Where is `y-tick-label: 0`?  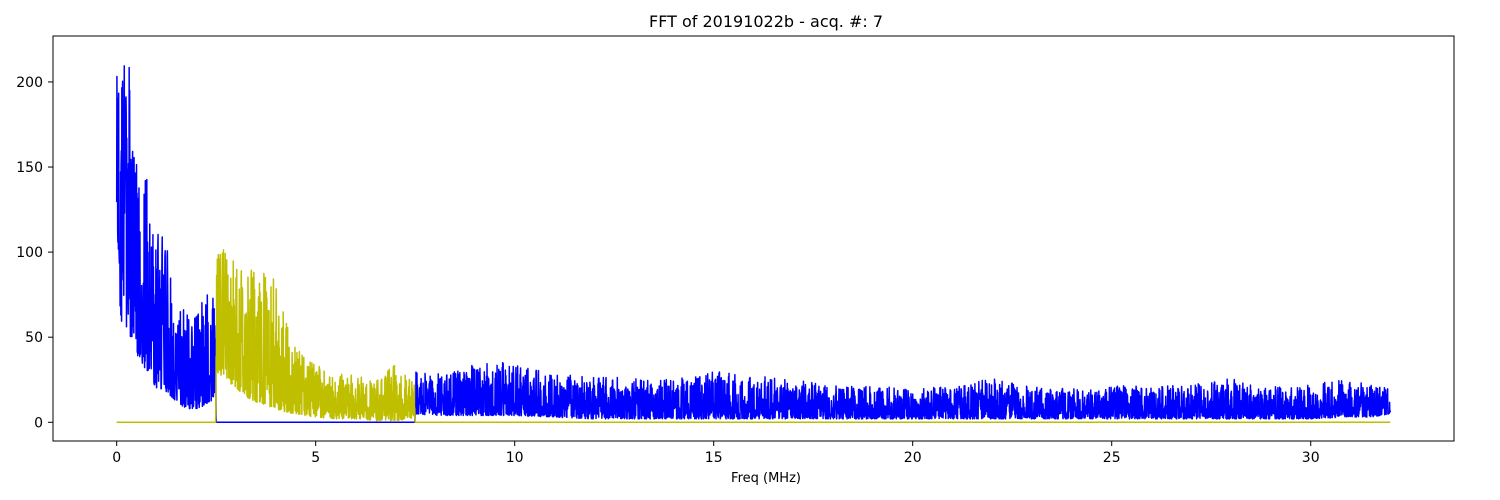 y-tick-label: 0 is located at coordinates (38, 423).